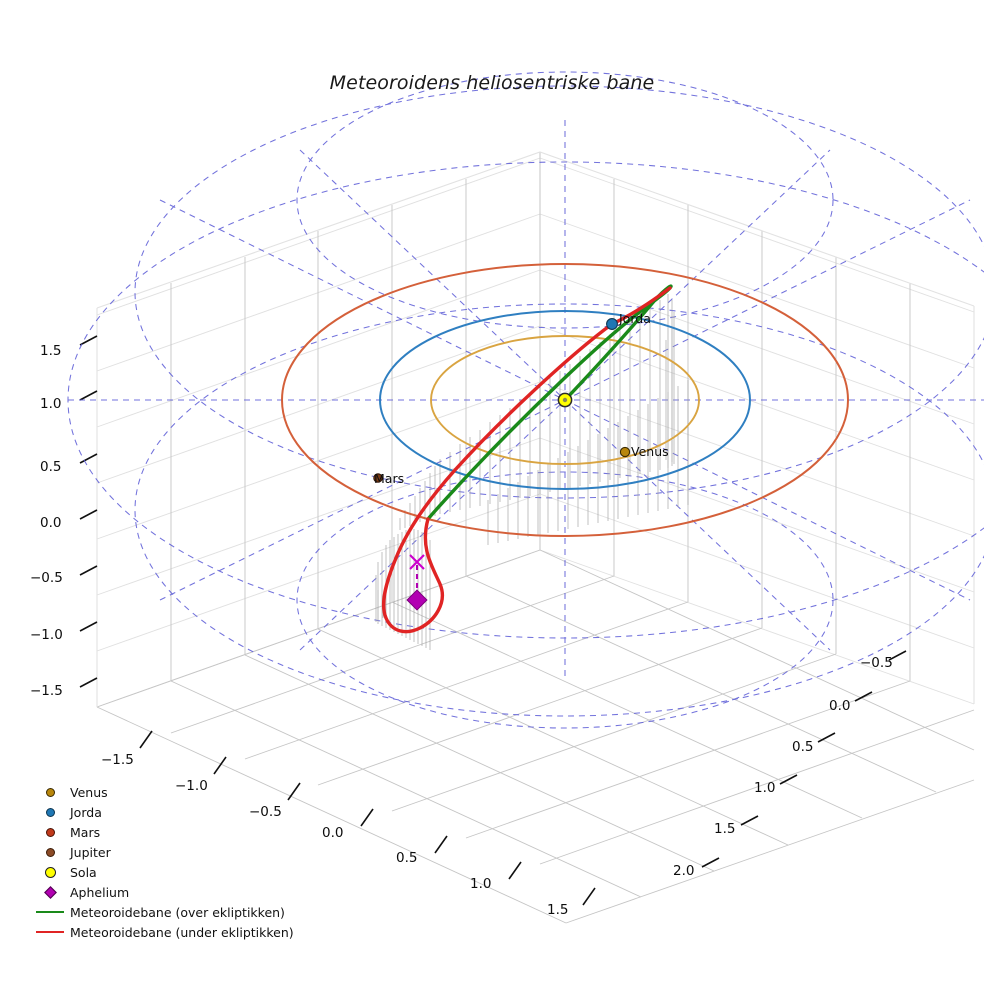  I want to click on legend-item-meteoroid-over: Meteoroidebane (over ekliptikken), so click(180, 912).